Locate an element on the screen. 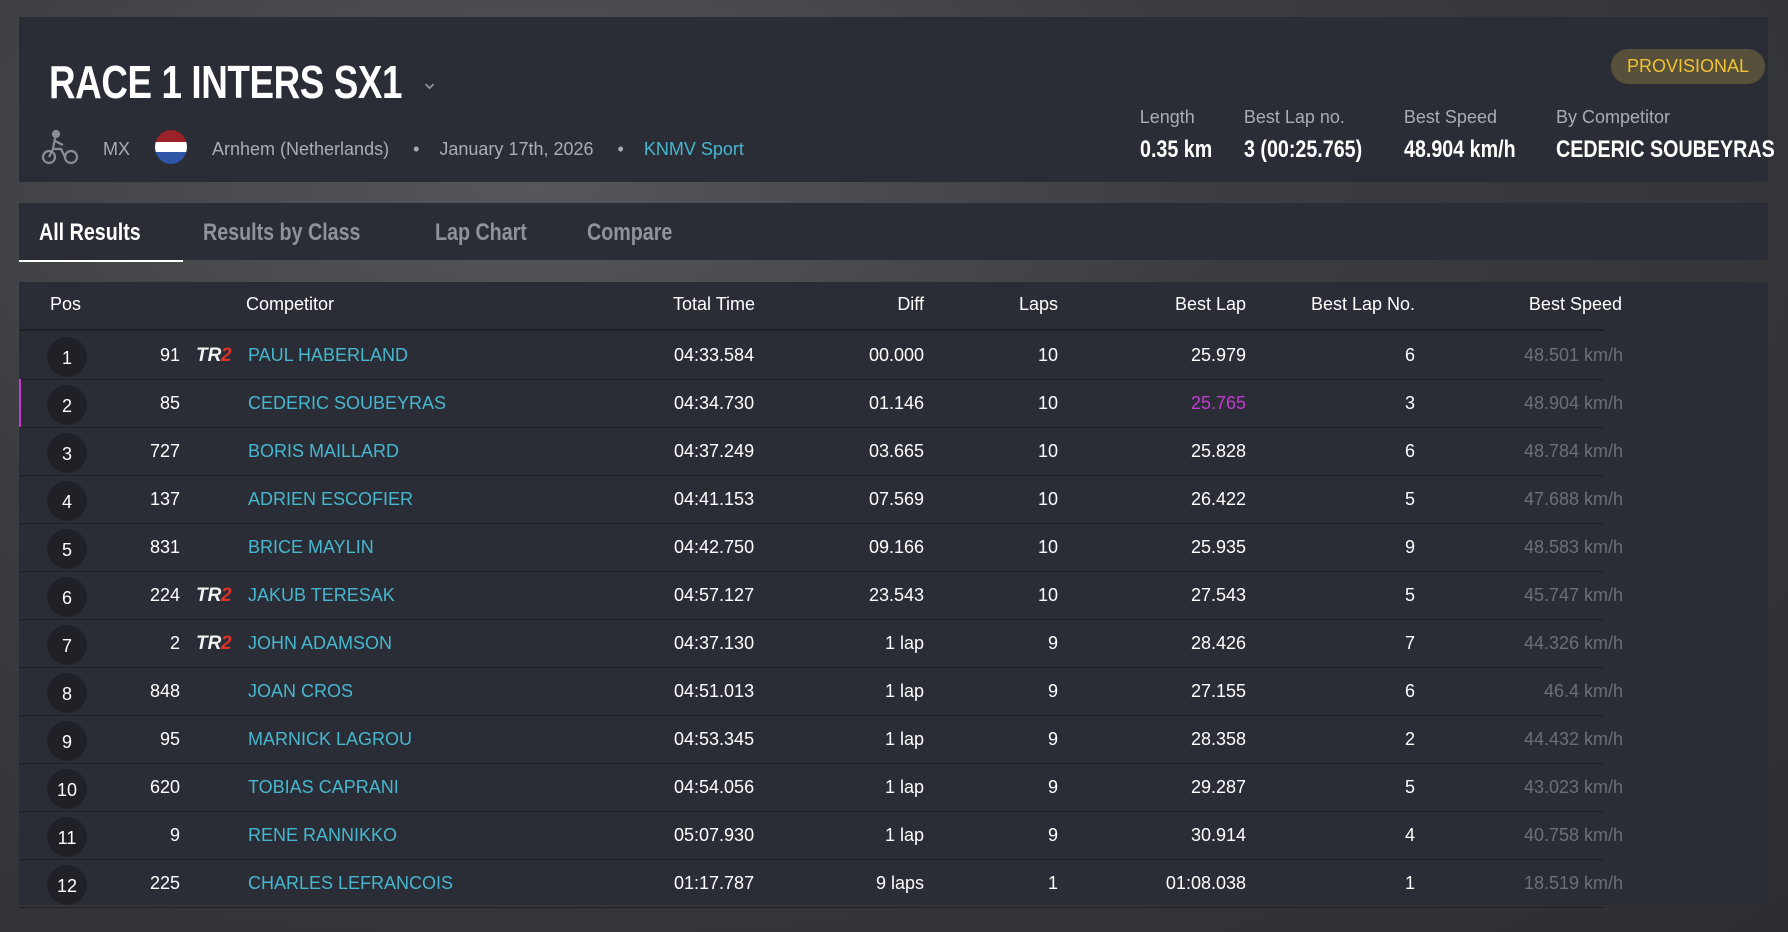 This screenshot has height=932, width=1788. event-date: January 17th, 2026 is located at coordinates (516, 149).